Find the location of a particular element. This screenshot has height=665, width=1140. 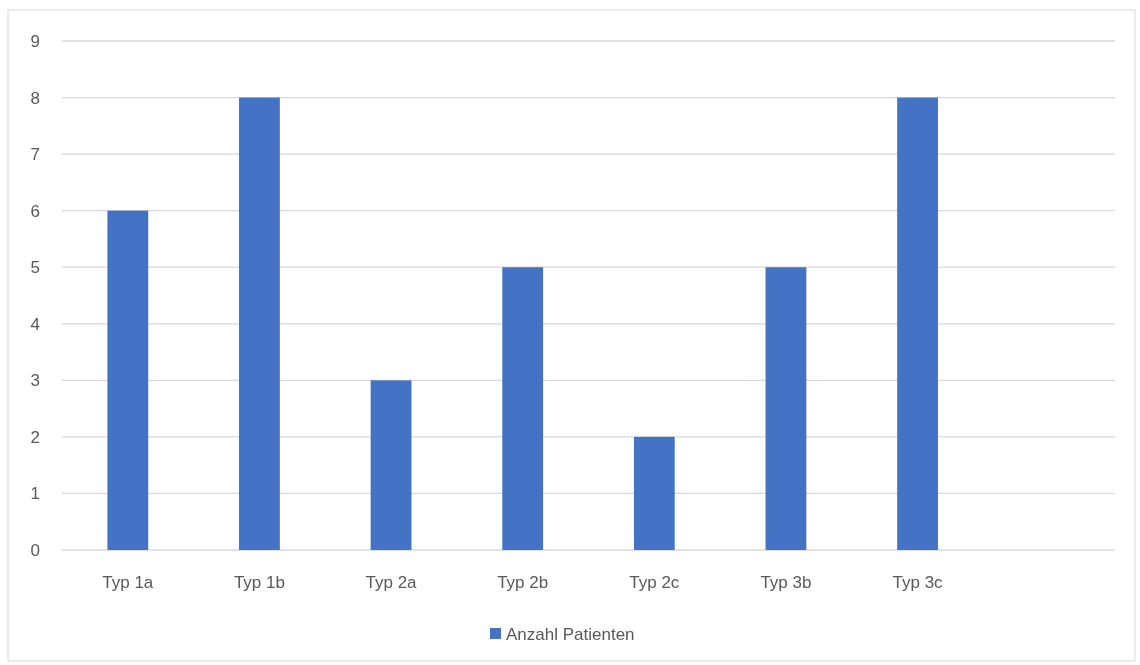

x-tick-label: Typ 1a is located at coordinates (128, 582).